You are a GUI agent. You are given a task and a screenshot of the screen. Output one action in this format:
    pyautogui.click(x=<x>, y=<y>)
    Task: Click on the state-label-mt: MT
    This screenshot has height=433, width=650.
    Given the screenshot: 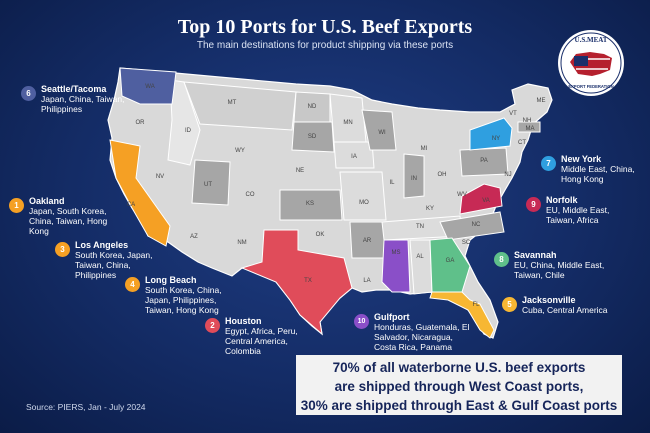 What is the action you would take?
    pyautogui.click(x=232, y=103)
    